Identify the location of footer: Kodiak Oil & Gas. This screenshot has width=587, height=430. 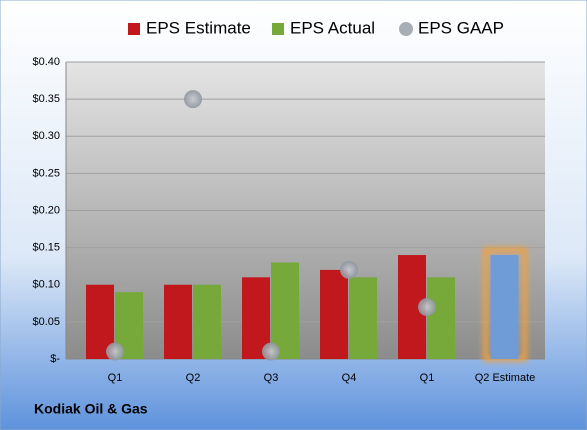
(91, 409).